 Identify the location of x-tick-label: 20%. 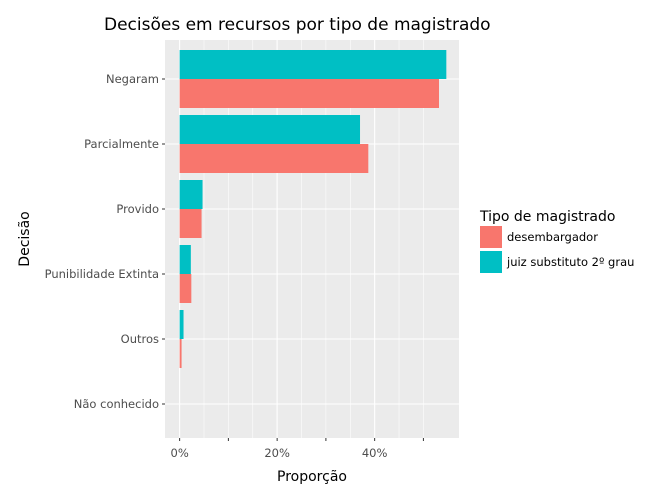
(277, 453).